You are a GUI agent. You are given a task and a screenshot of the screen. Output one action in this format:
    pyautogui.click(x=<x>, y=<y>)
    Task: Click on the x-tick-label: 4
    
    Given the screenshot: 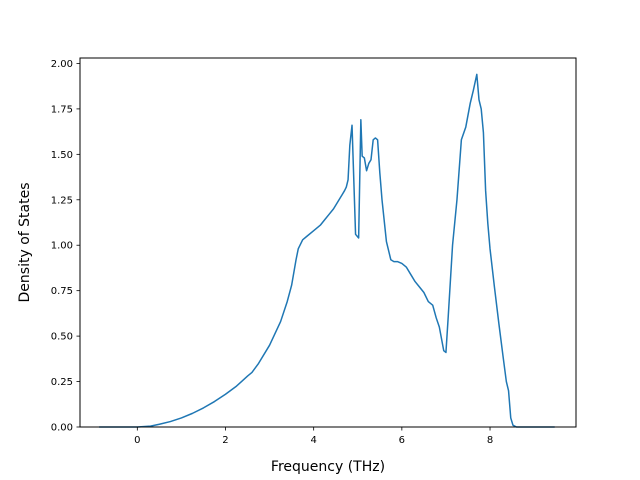 What is the action you would take?
    pyautogui.click(x=313, y=440)
    